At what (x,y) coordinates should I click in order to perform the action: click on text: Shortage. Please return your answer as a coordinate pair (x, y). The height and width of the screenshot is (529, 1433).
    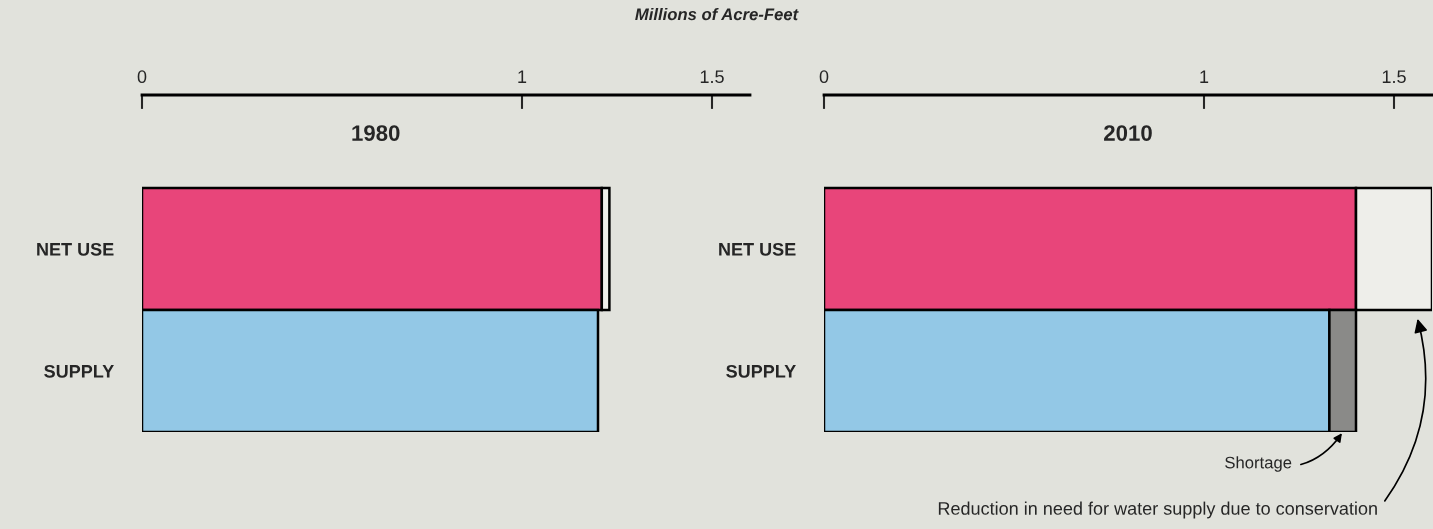
    Looking at the image, I should click on (1258, 464).